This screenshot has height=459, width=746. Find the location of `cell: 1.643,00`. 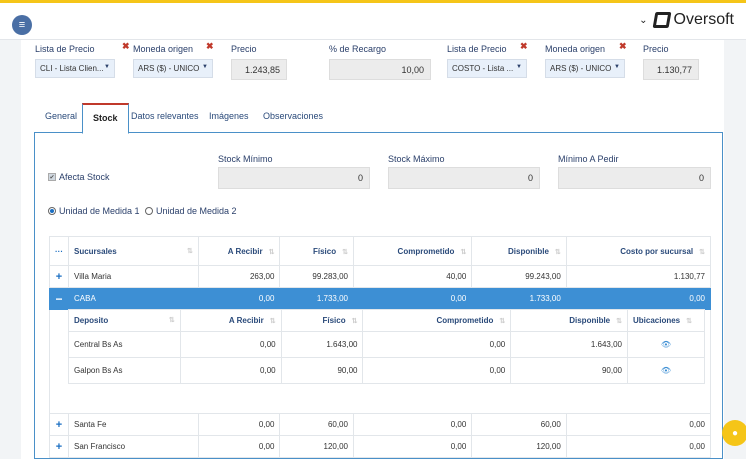

cell: 1.643,00 is located at coordinates (322, 344).